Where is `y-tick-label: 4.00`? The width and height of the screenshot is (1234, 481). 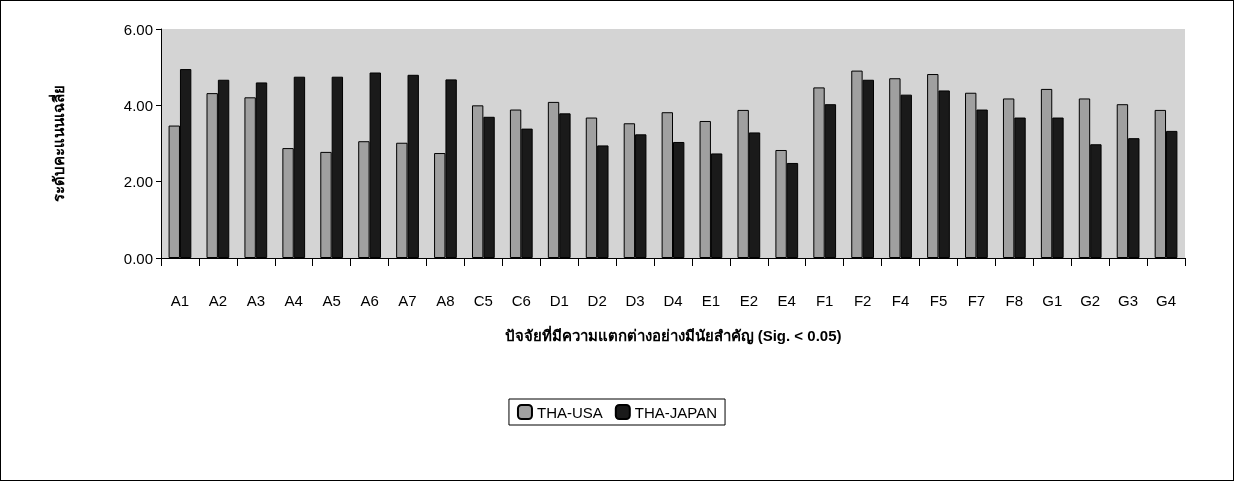 y-tick-label: 4.00 is located at coordinates (138, 105).